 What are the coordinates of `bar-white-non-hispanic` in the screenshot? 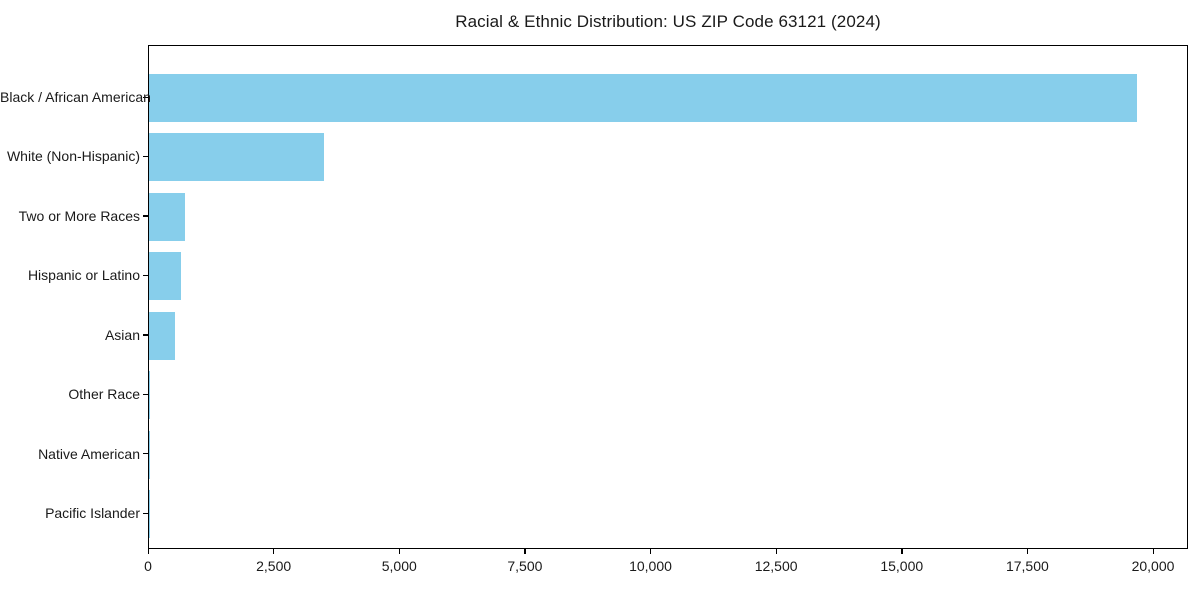 It's located at (236, 157).